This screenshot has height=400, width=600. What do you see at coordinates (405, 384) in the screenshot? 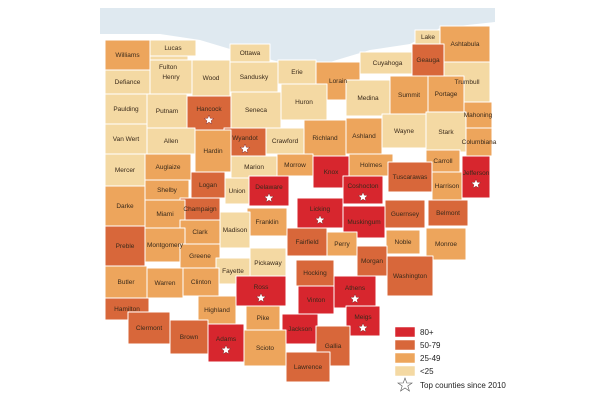
I see `legend-star-icon` at bounding box center [405, 384].